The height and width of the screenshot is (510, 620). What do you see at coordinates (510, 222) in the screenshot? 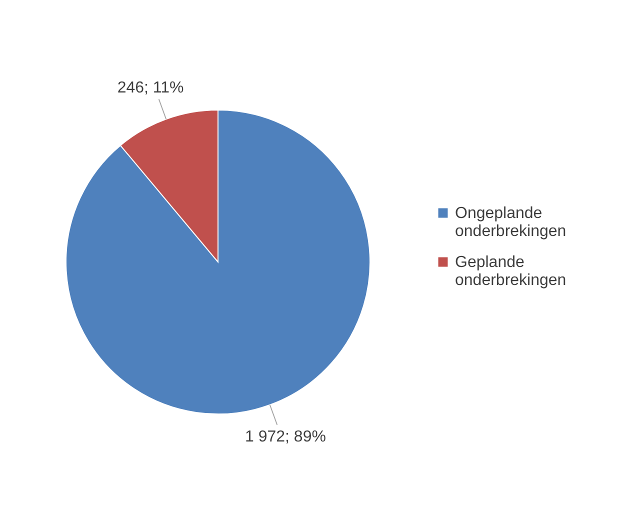
I see `legend-label: Ongeplande onderbrekingen` at bounding box center [510, 222].